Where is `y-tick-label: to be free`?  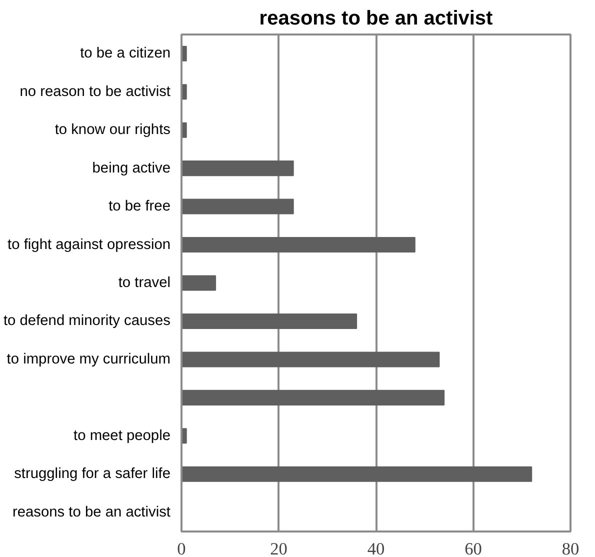 y-tick-label: to be free is located at coordinates (139, 206).